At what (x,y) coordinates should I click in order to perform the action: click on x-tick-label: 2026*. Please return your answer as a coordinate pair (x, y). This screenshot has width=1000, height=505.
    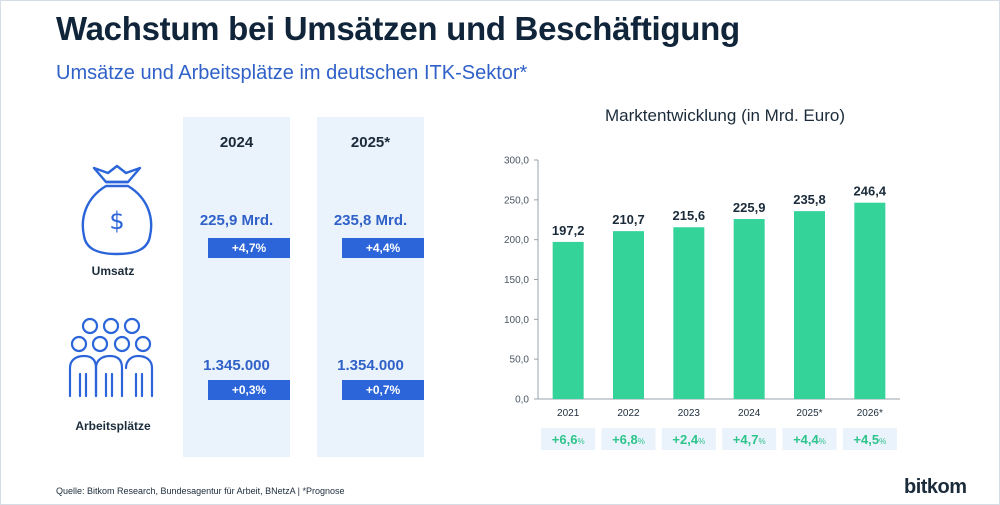
    Looking at the image, I should click on (870, 413).